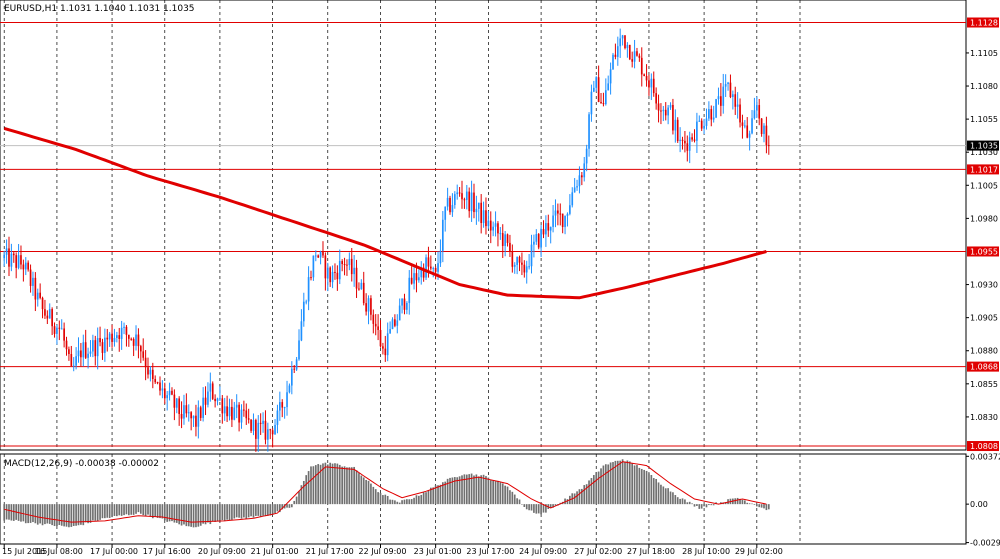 The height and width of the screenshot is (559, 1000). I want to click on current-price-tag, so click(983, 145).